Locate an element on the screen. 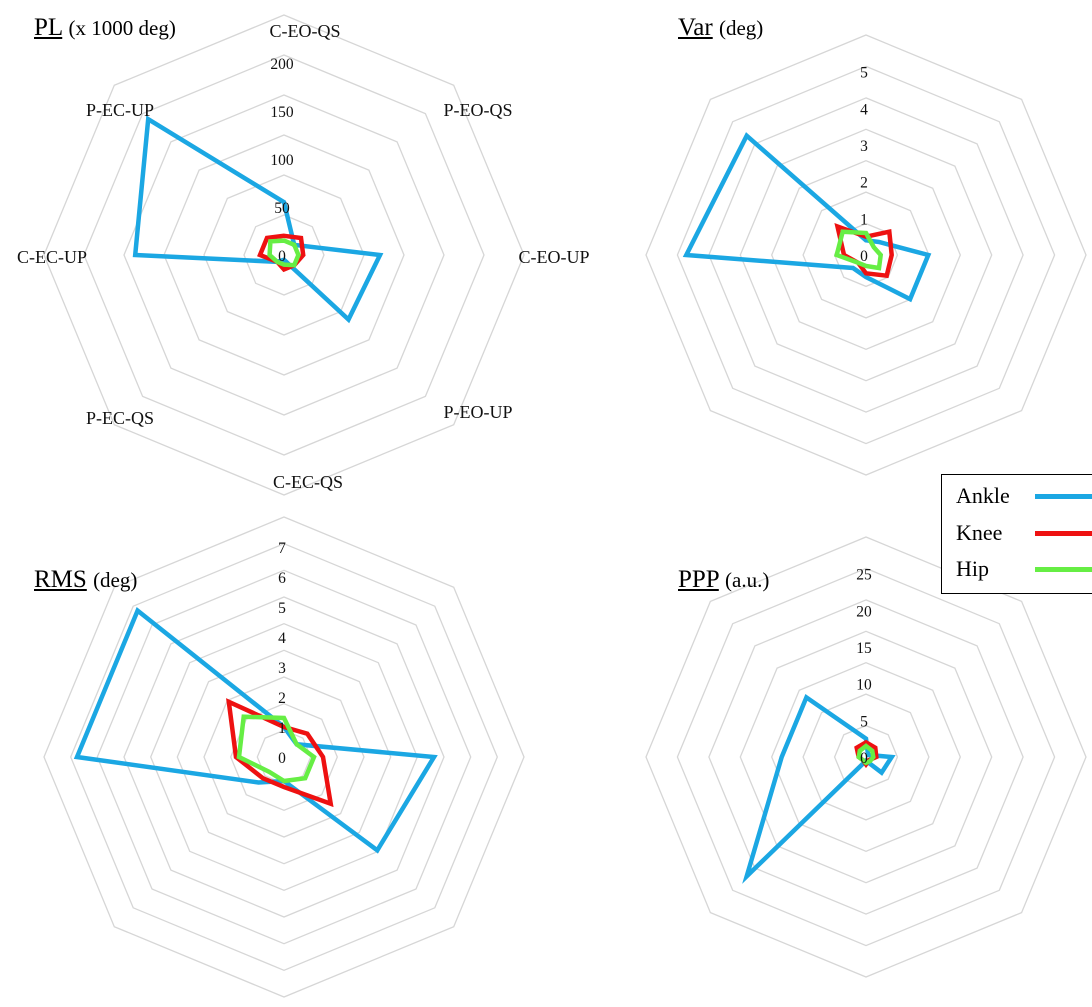  tick-label: 7 is located at coordinates (282, 548).